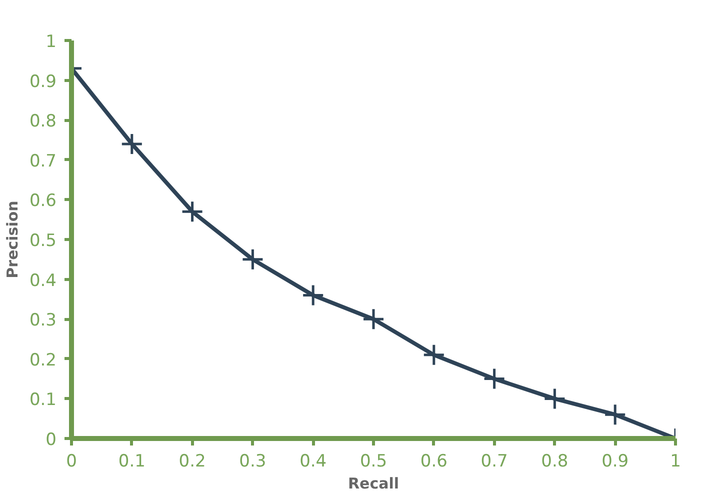  What do you see at coordinates (43, 82) in the screenshot?
I see `y-tick-label: 0.9` at bounding box center [43, 82].